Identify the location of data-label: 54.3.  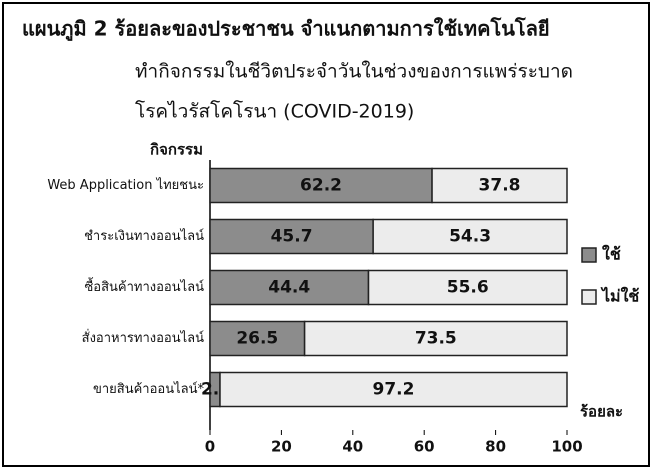
(470, 237).